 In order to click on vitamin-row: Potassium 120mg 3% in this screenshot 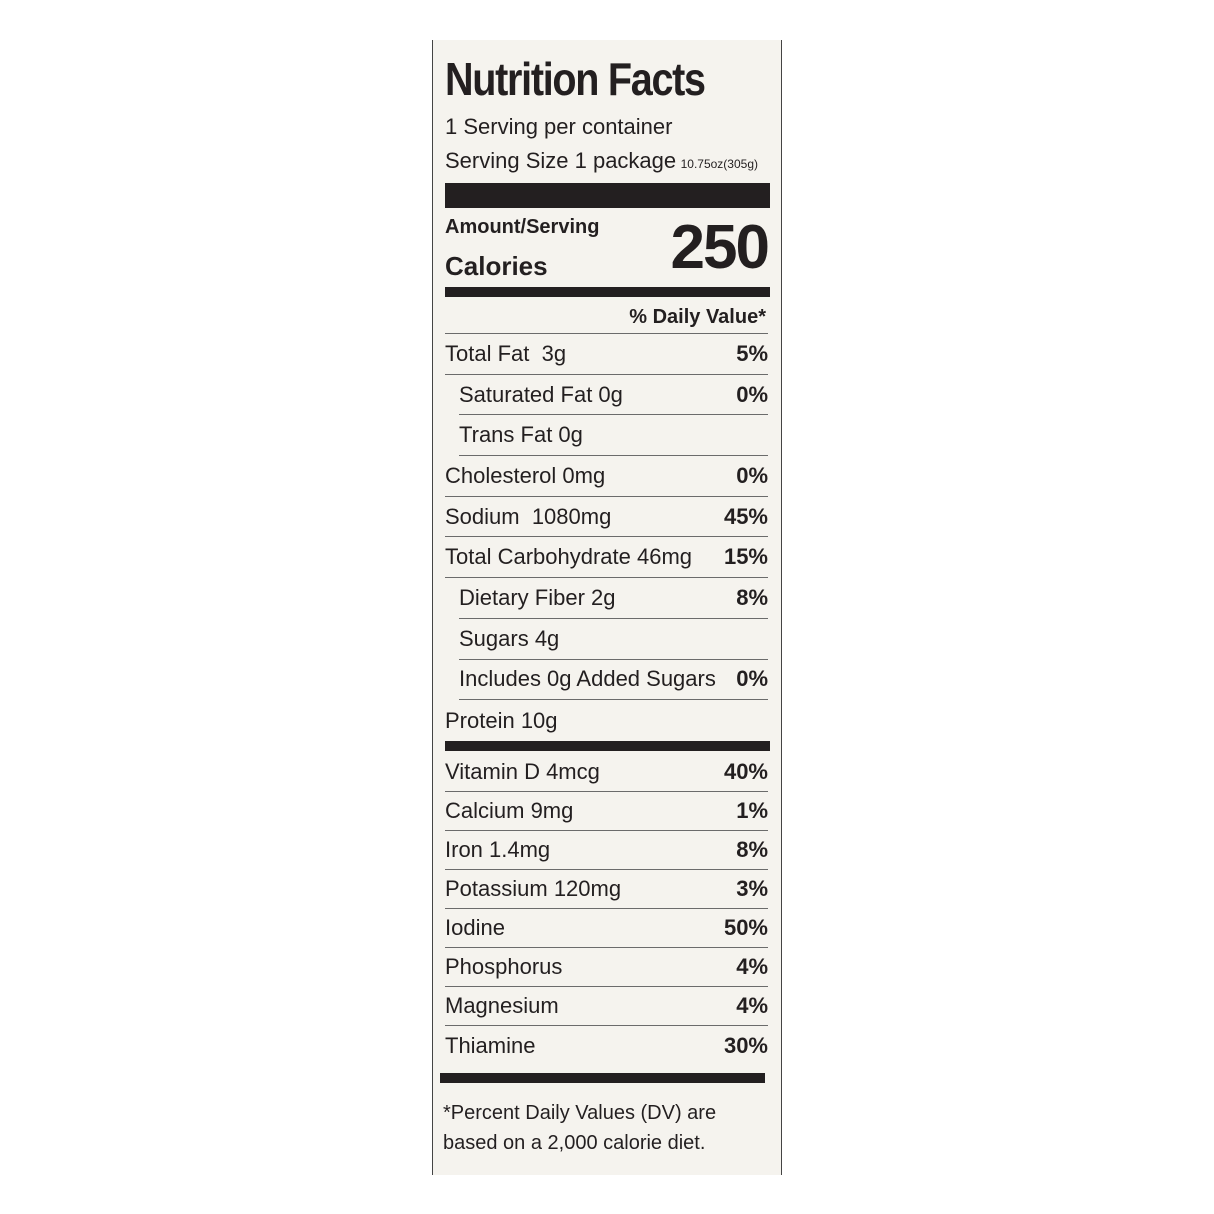, I will do `click(606, 889)`.